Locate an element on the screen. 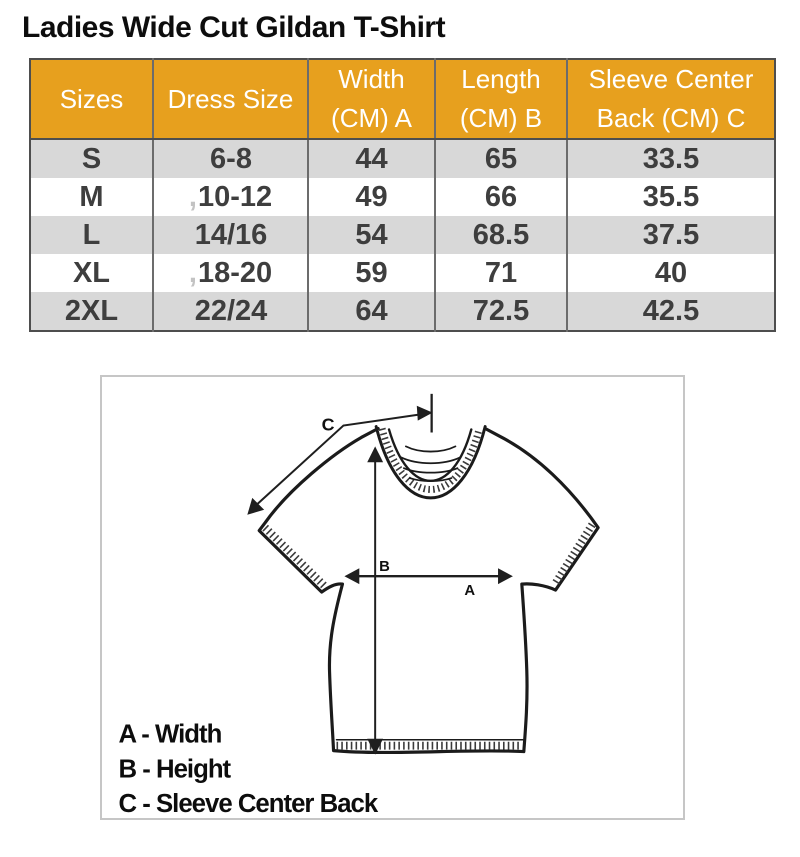 This screenshot has height=857, width=800. table-row: S 6-8 44 65 33.5 is located at coordinates (402, 158).